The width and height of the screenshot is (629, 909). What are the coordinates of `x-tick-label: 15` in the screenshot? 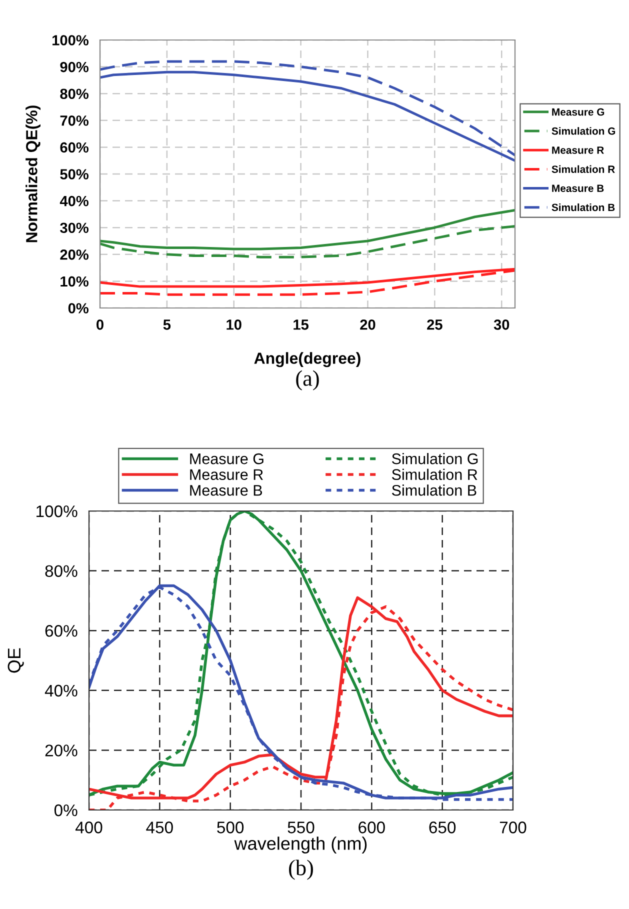 It's located at (301, 325).